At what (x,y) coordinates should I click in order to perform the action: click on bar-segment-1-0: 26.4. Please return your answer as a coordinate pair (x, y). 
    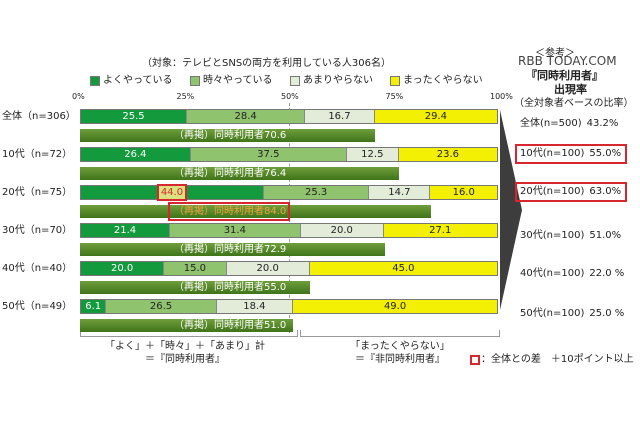
    Looking at the image, I should click on (136, 154).